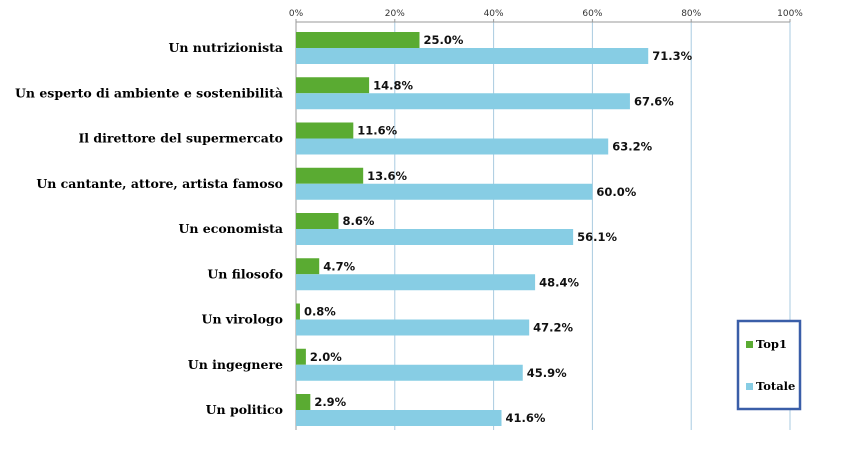 The image size is (850, 450). Describe the element at coordinates (771, 344) in the screenshot. I see `legend-label-top1: Top1` at that location.